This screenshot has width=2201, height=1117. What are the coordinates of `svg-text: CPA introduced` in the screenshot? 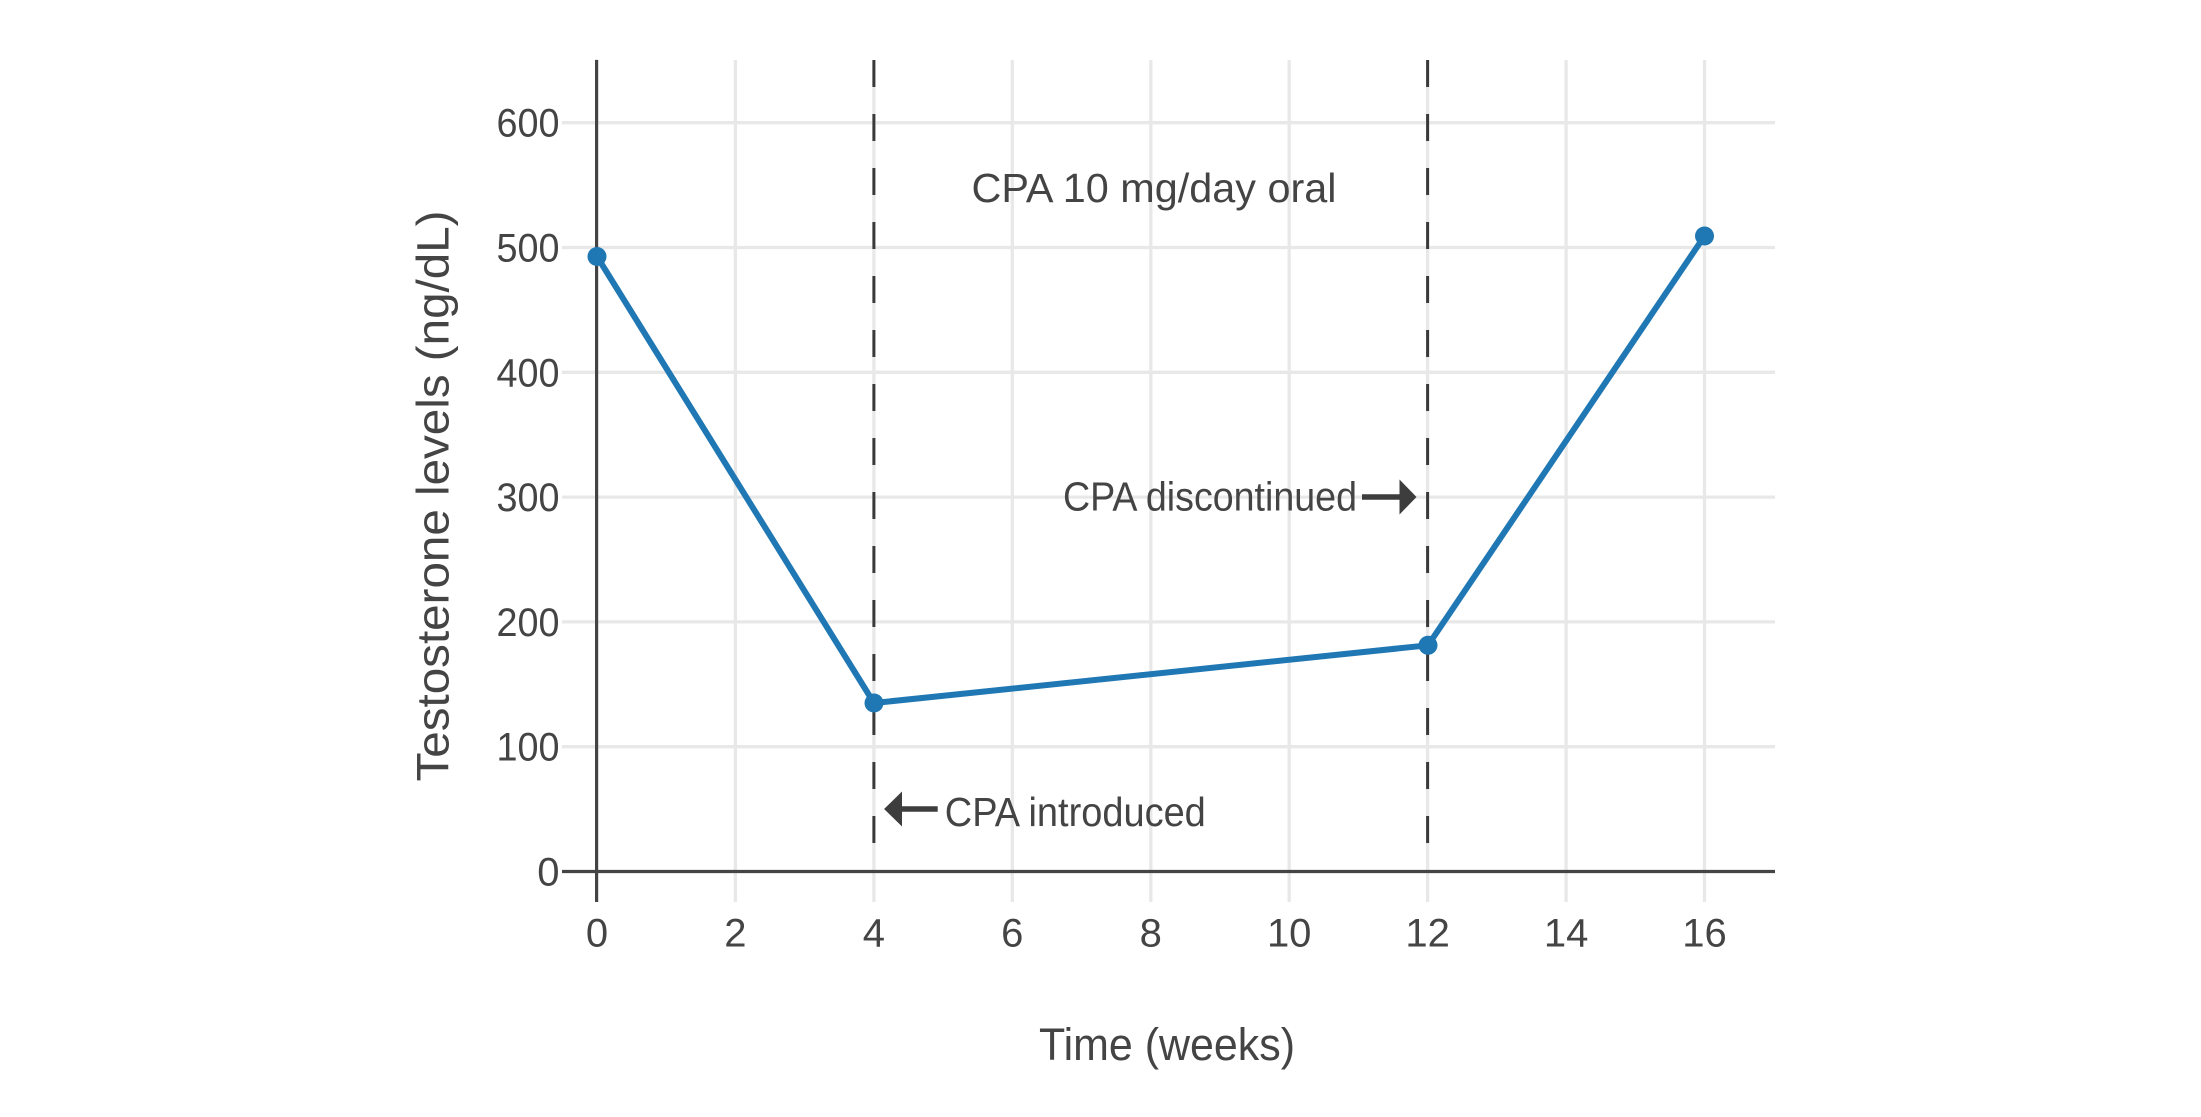 It's located at (1075, 812).